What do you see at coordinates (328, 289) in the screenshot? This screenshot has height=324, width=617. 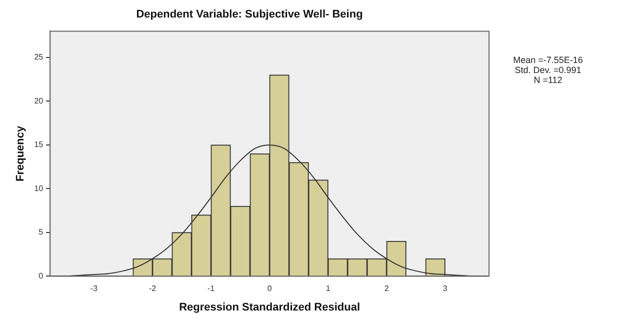 I see `x-tick-label: 1` at bounding box center [328, 289].